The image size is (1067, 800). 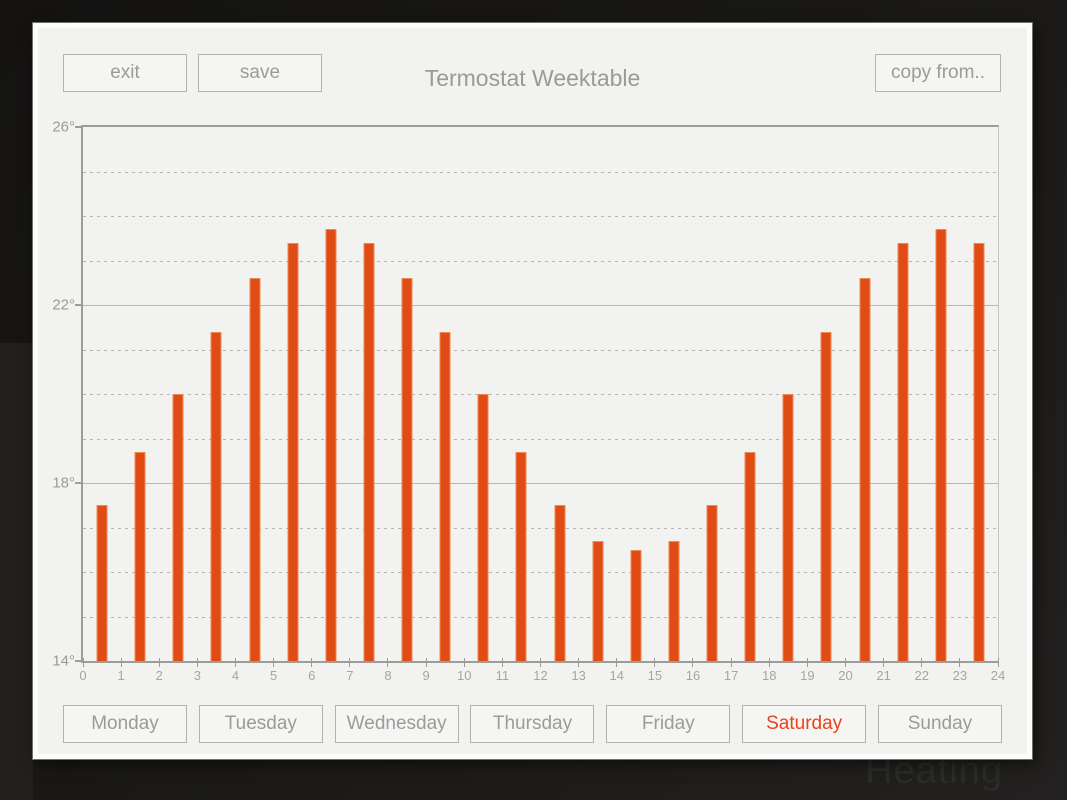 What do you see at coordinates (655, 675) in the screenshot?
I see `x-axis-label-15: 15` at bounding box center [655, 675].